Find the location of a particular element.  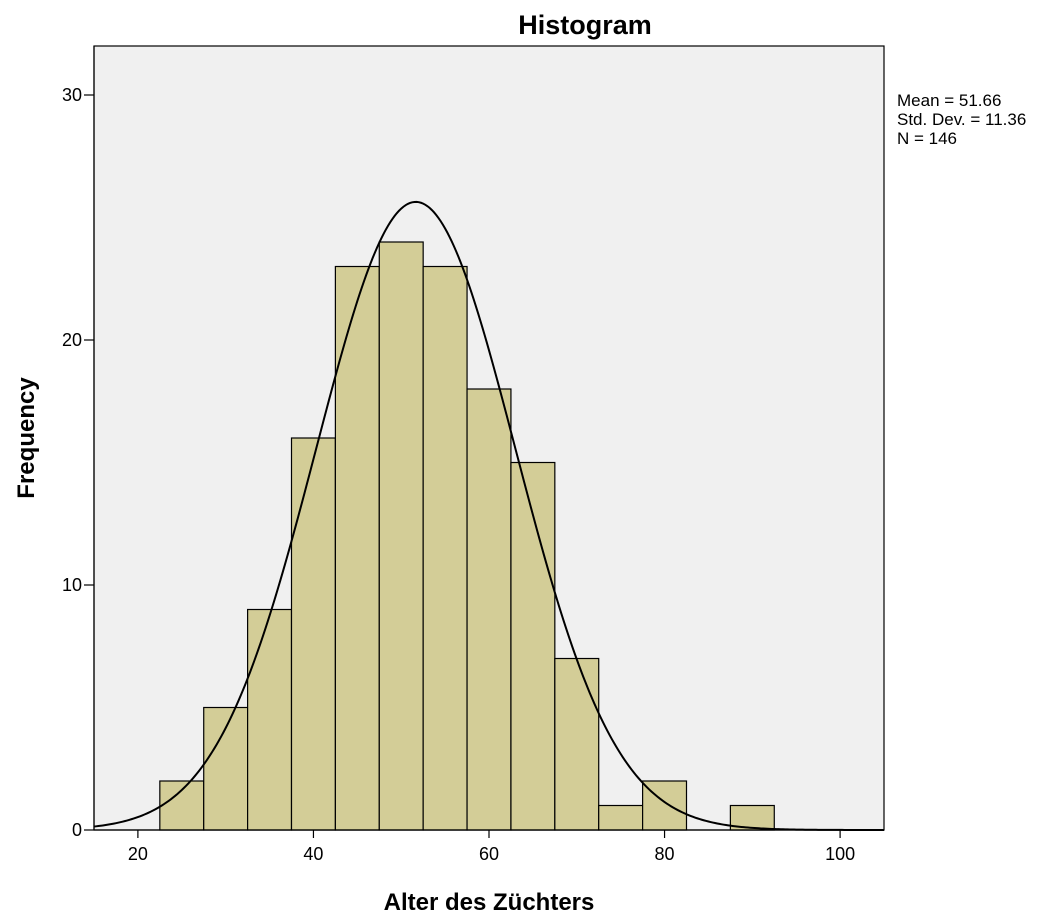

x-axis-ticks: 20 40 60 80 100 is located at coordinates (491, 847).